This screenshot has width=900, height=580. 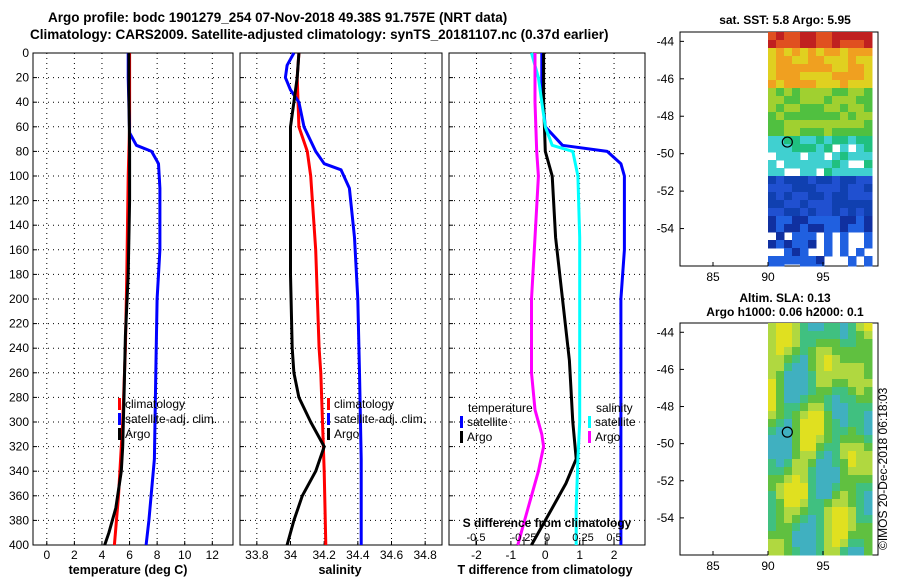 What do you see at coordinates (779, 149) in the screenshot?
I see `sst-map` at bounding box center [779, 149].